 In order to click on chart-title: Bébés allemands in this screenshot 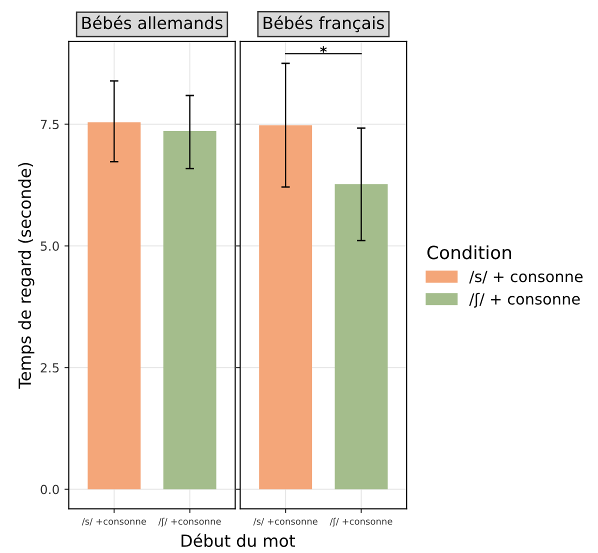, I will do `click(152, 23)`.